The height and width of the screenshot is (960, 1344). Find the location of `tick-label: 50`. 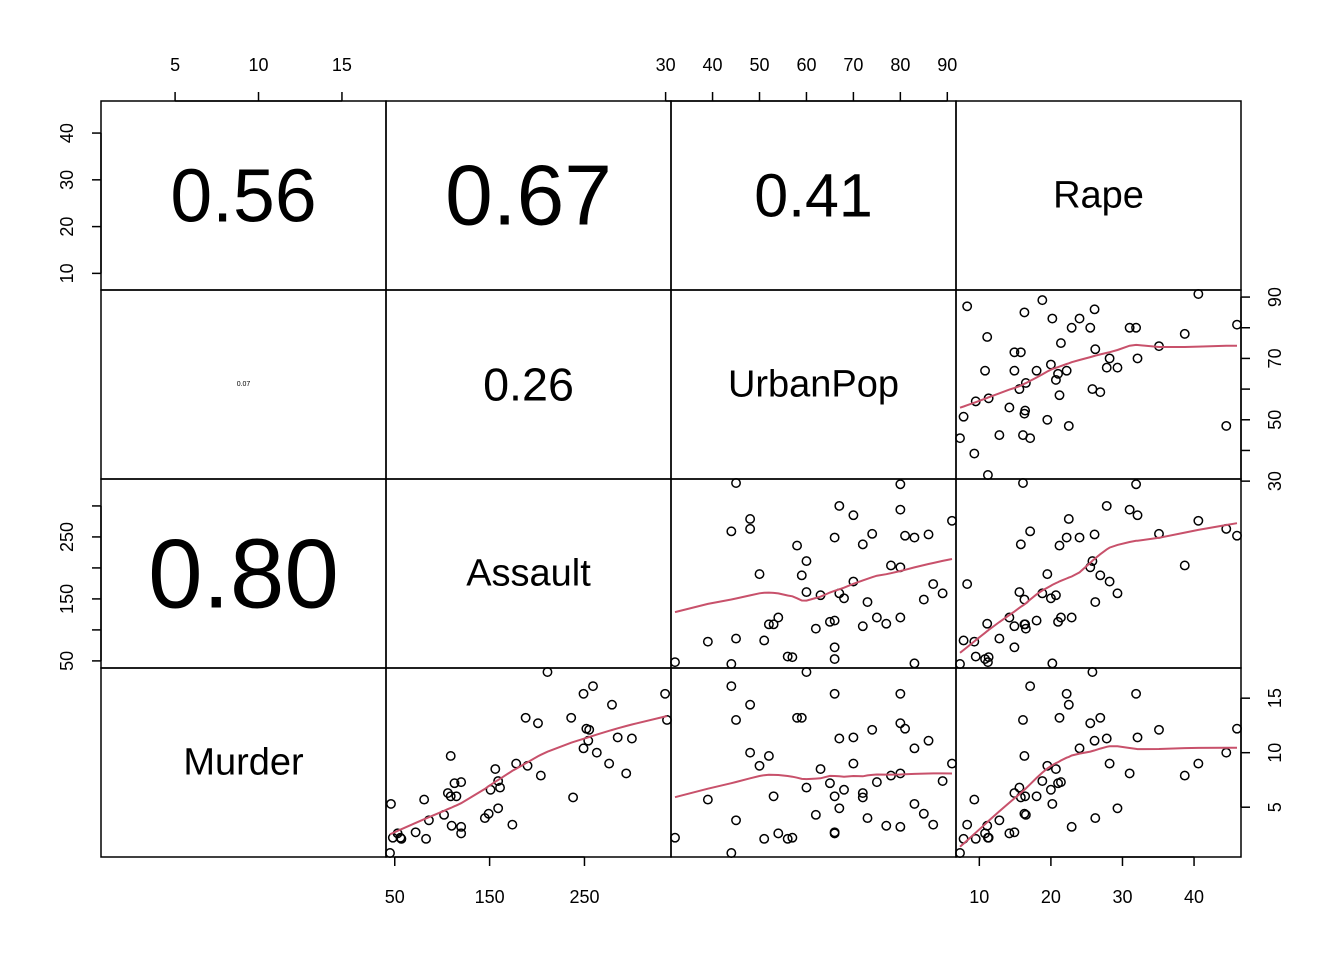

tick-label: 50 is located at coordinates (1275, 420).